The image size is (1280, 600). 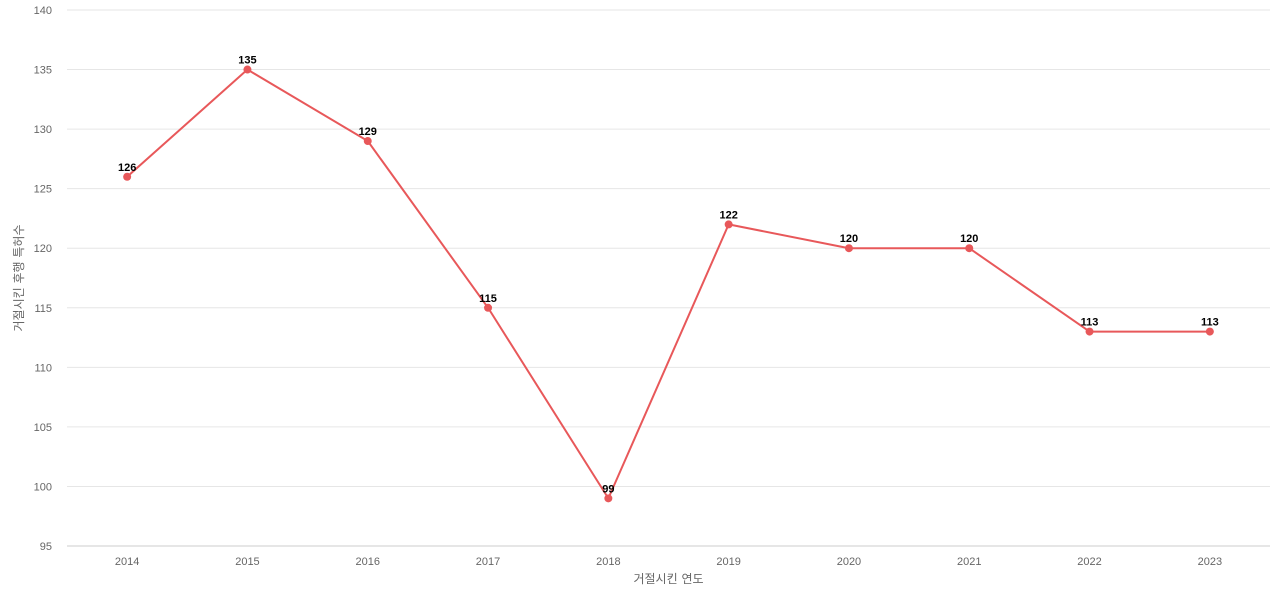 What do you see at coordinates (849, 562) in the screenshot?
I see `x-tick-label: 2020` at bounding box center [849, 562].